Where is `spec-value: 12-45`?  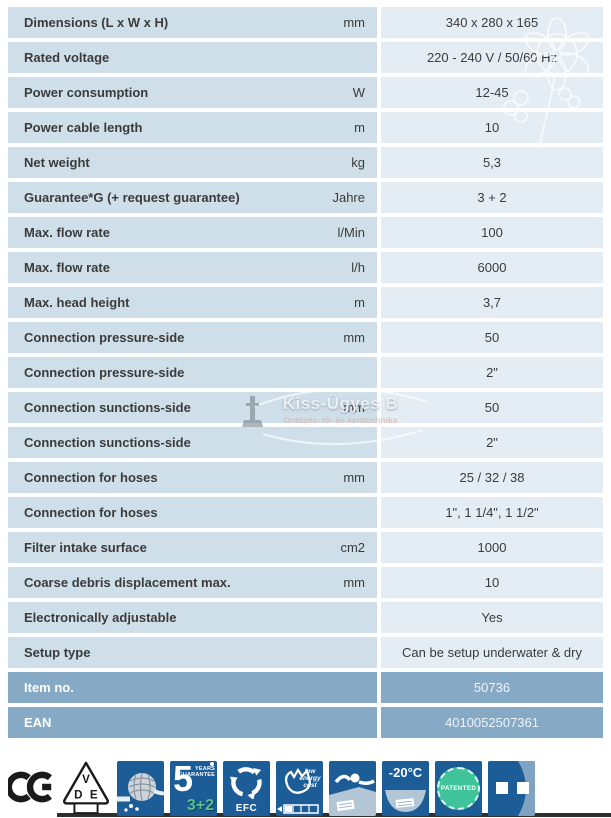 spec-value: 12-45 is located at coordinates (492, 92).